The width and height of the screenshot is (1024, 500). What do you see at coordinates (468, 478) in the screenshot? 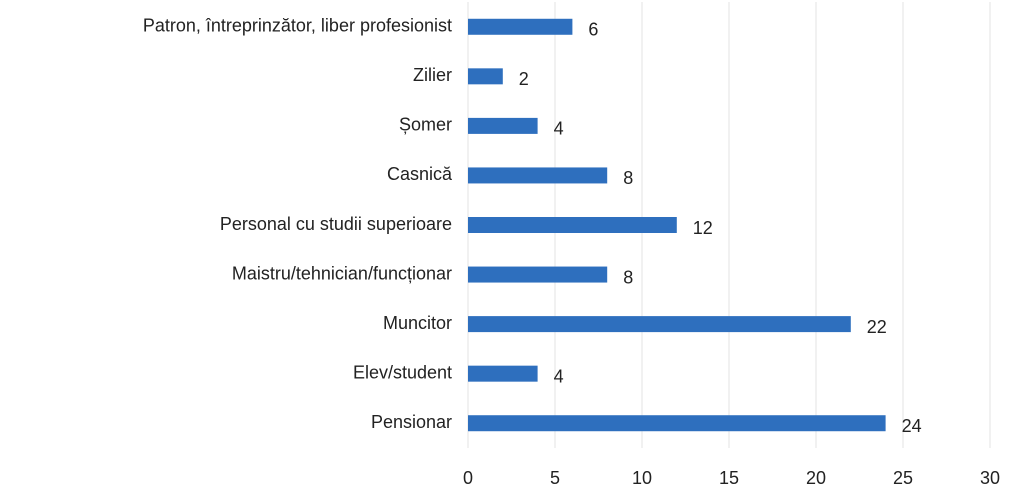
I see `x-tick-label: 0` at bounding box center [468, 478].